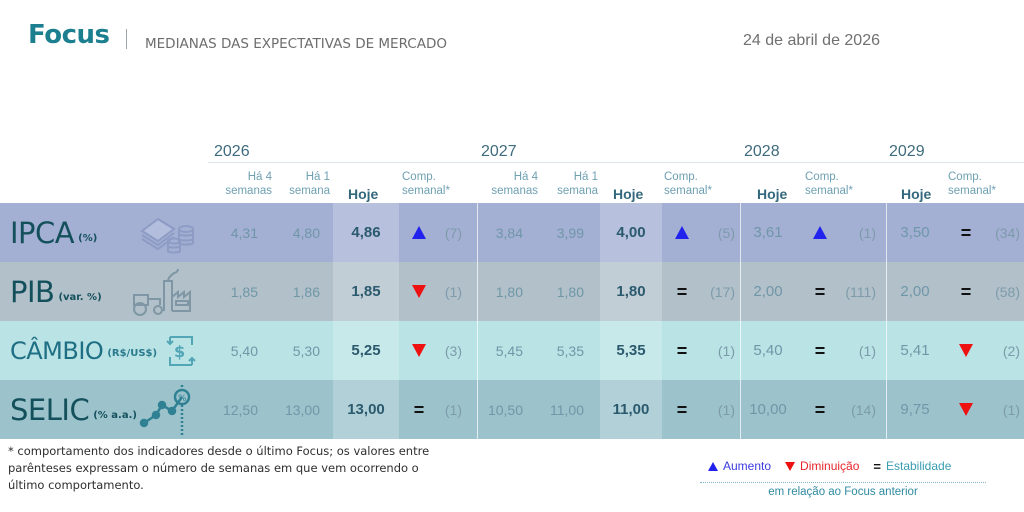 This screenshot has width=1024, height=512. I want to click on value-ha1-2026: 4,80, so click(306, 232).